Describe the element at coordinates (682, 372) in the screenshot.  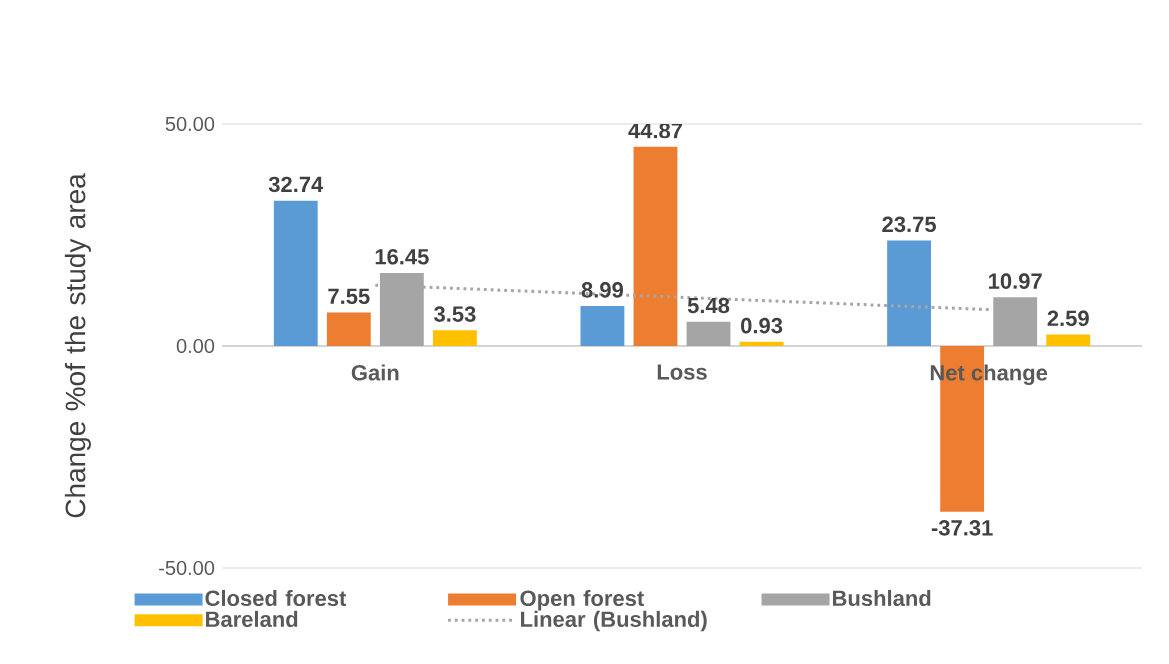
I see `x-tick-label: Loss` at that location.